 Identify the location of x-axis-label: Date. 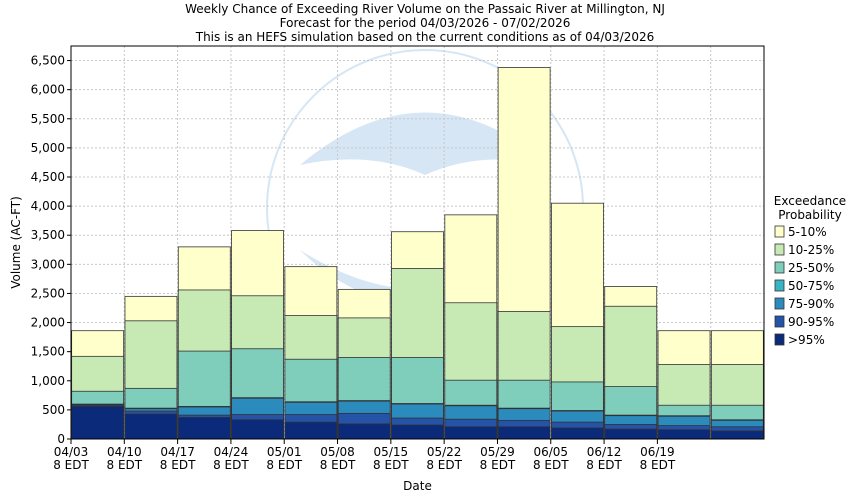
(417, 486).